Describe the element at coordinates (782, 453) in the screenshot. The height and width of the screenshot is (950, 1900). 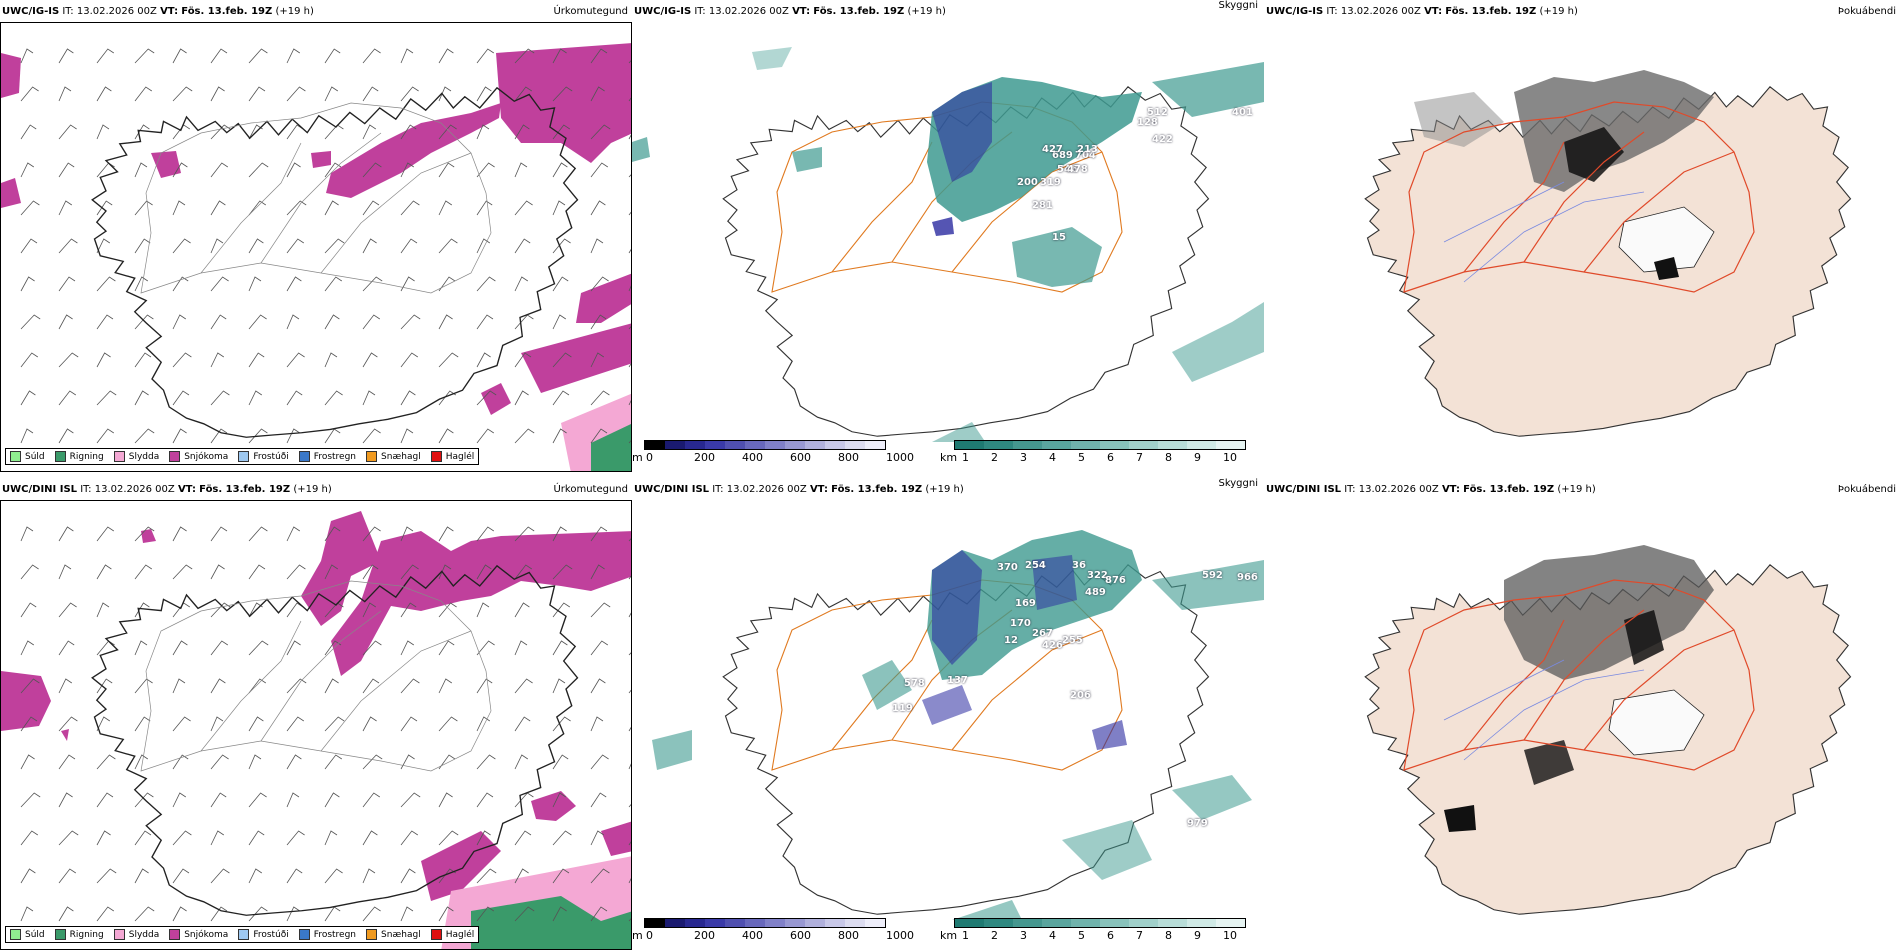
I see `ceiling-colorbar: m 0 200 400 600 800 1000` at that location.